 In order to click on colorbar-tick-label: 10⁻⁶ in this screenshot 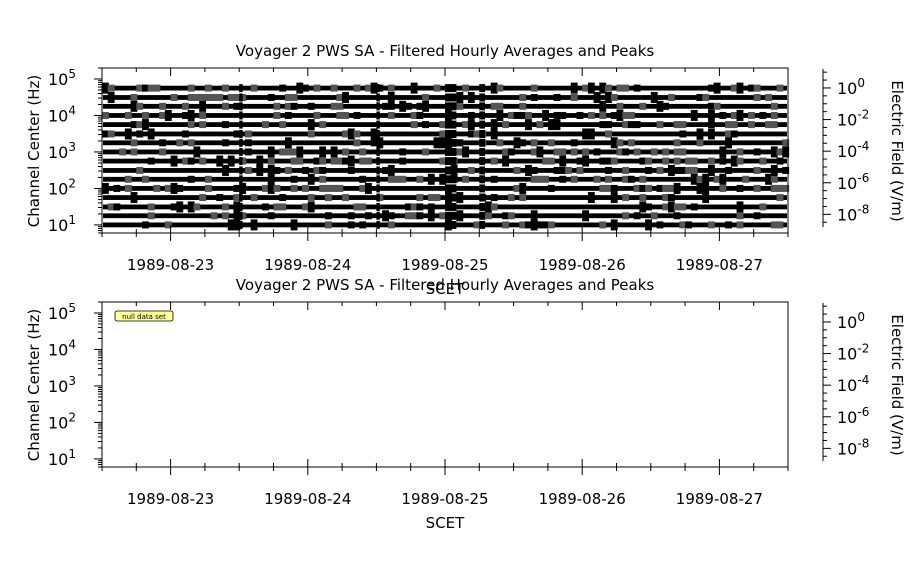, I will do `click(853, 182)`.